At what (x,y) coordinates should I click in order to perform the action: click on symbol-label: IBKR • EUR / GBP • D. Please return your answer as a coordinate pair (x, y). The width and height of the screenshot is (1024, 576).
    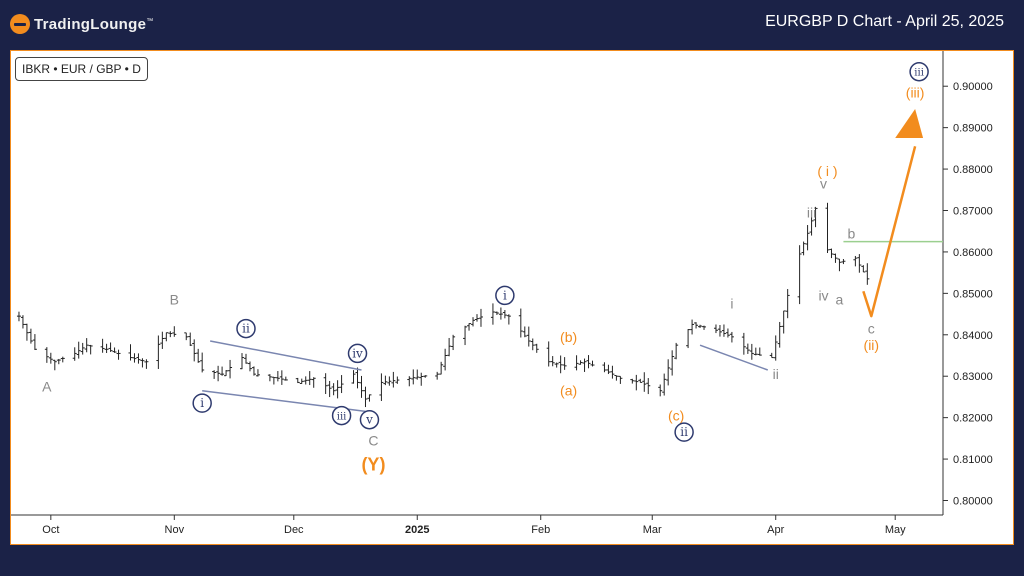
    Looking at the image, I should click on (81, 69).